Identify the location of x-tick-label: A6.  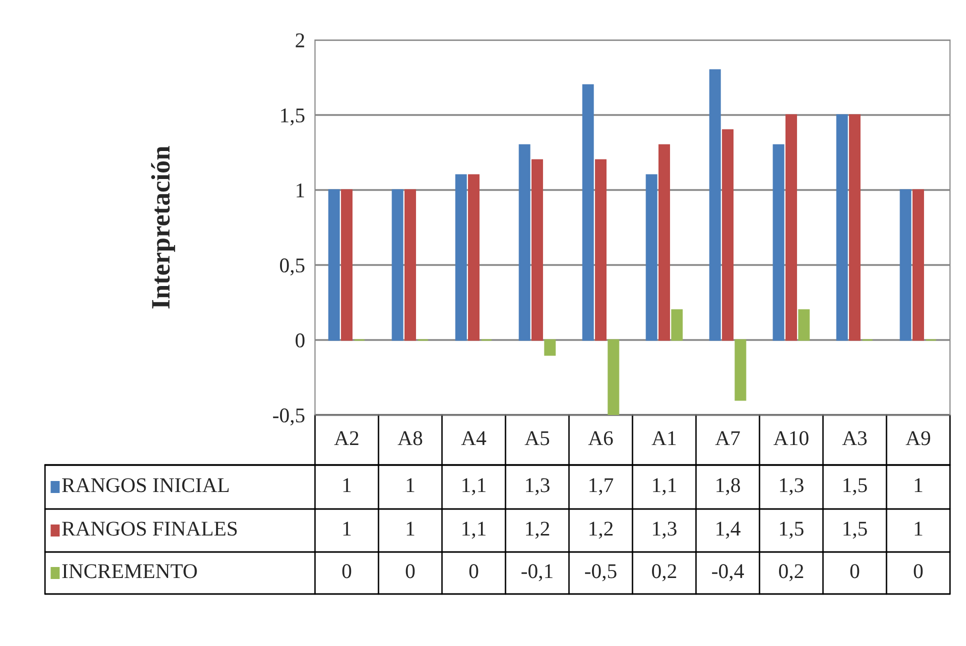
(600, 438).